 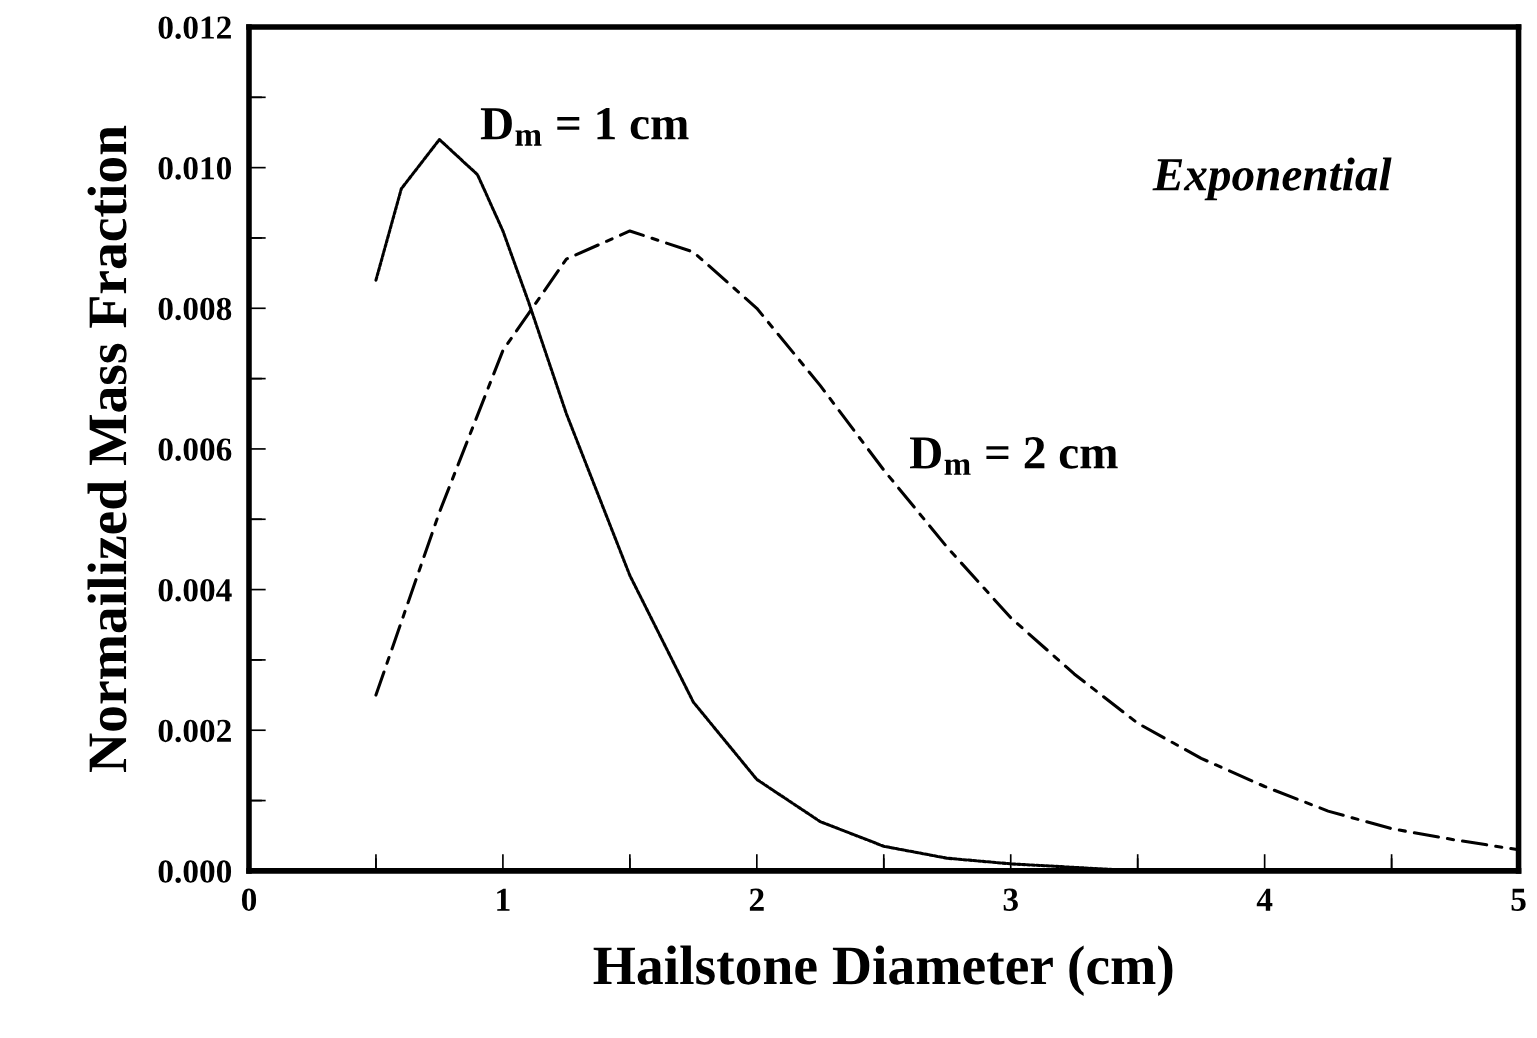 I want to click on x-axis-title: Hailstone Diameter (cm), so click(x=883, y=970).